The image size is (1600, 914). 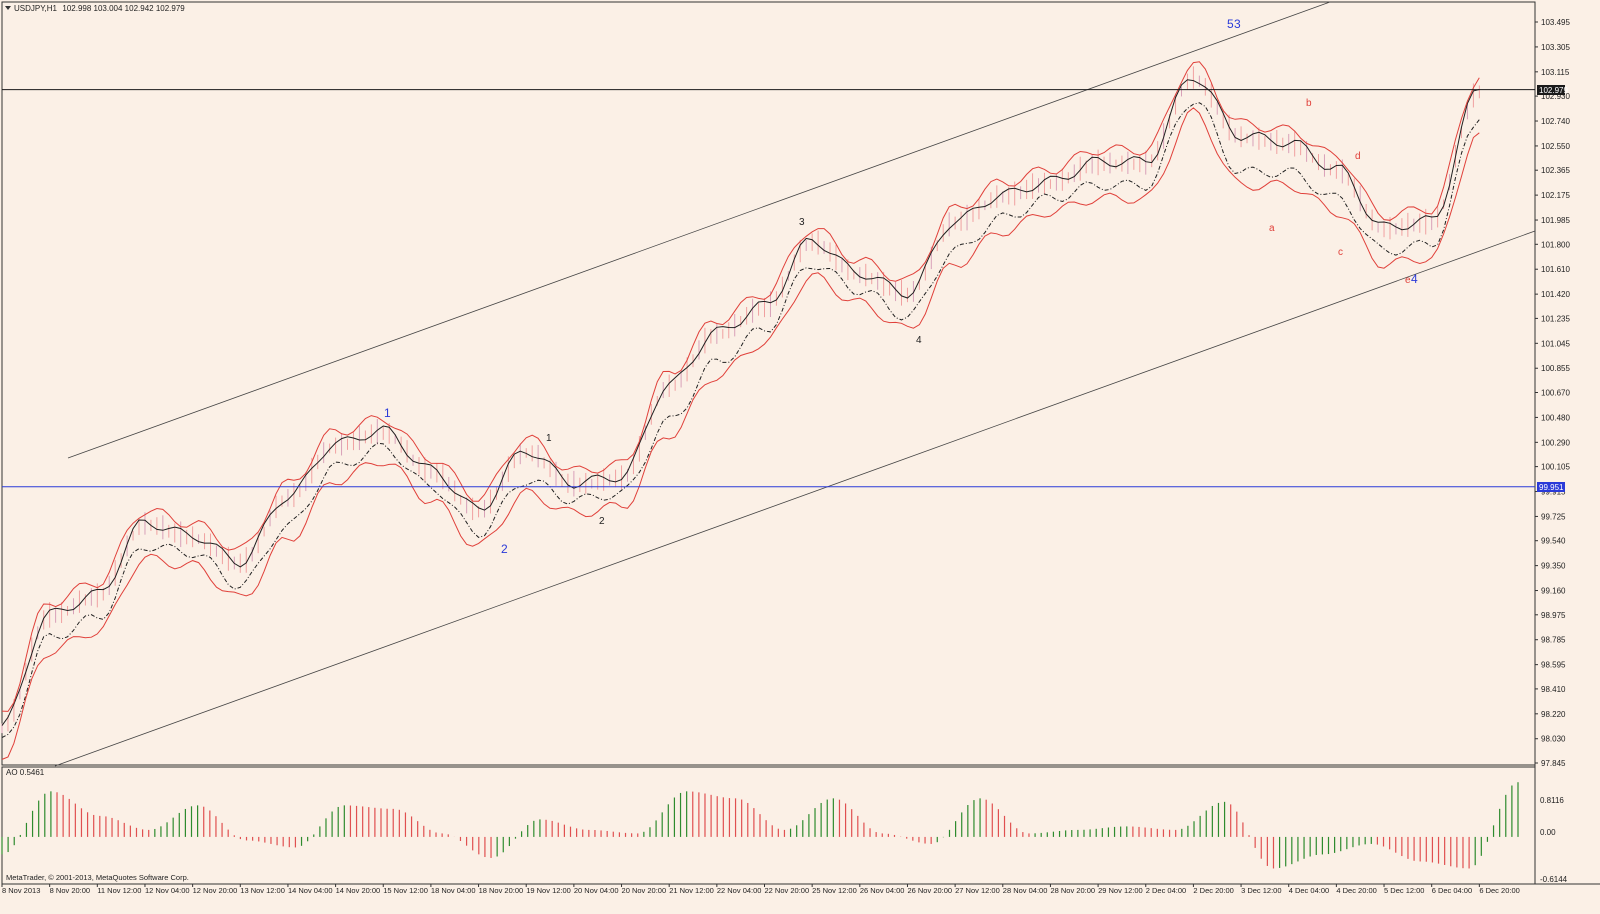 I want to click on time-tick-label: 18 Nov 04:00, so click(x=453, y=890).